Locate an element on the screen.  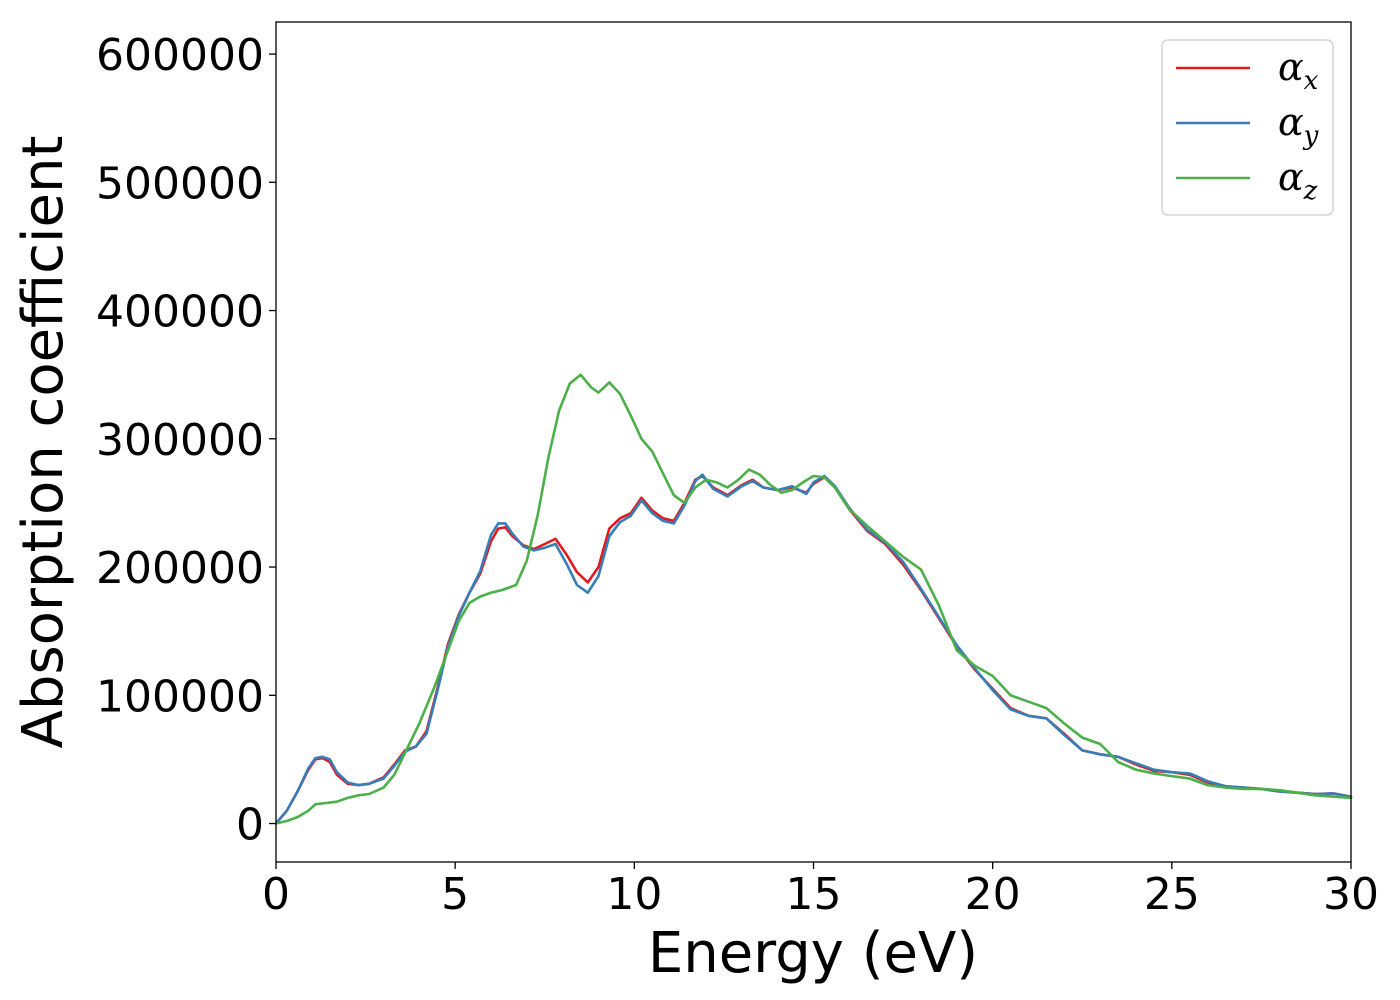
y-tick-label: 500000 is located at coordinates (180, 183).